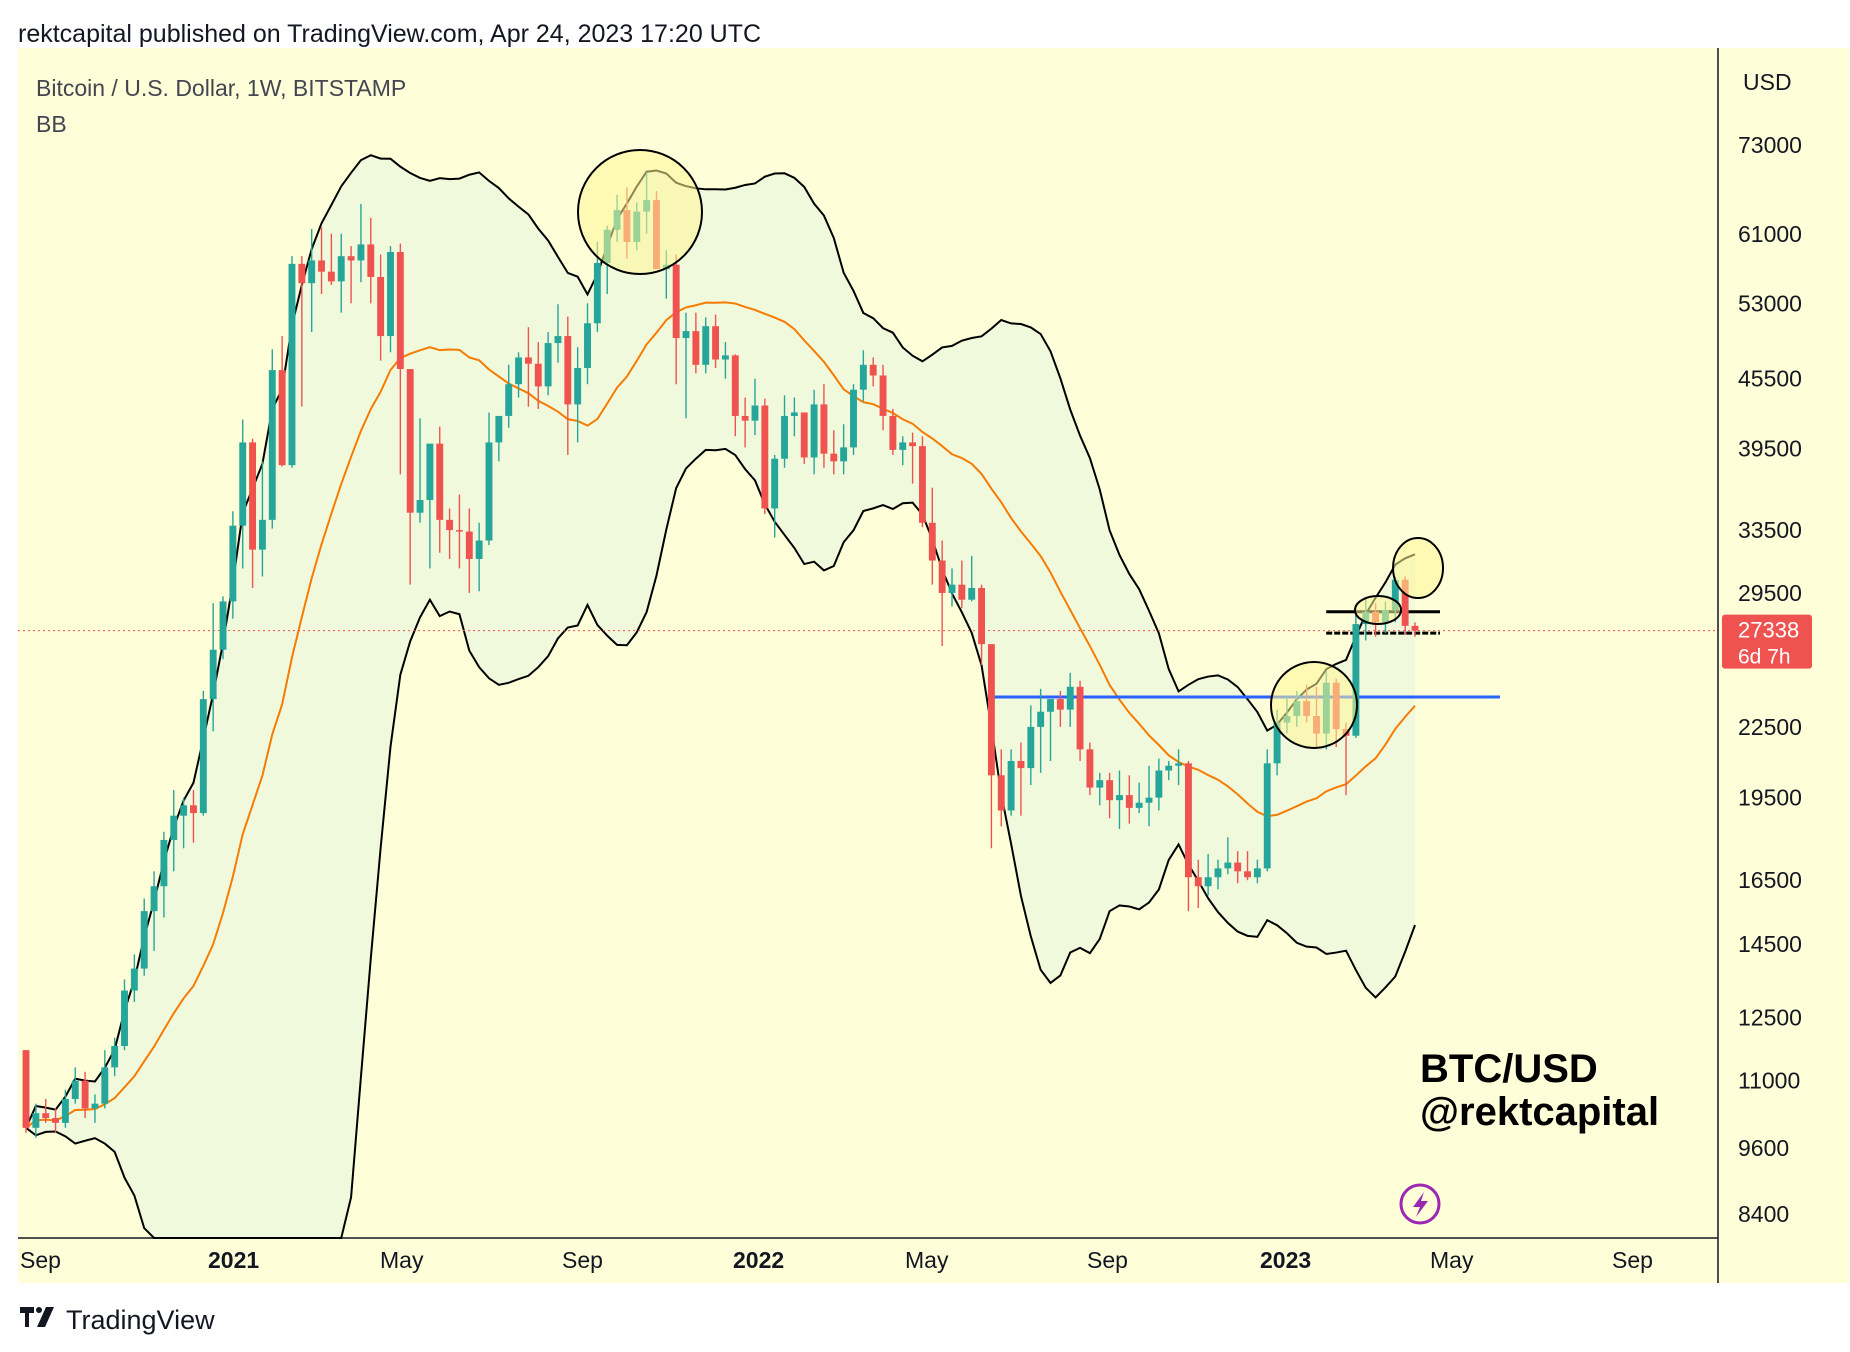  What do you see at coordinates (758, 1260) in the screenshot?
I see `time-tick: 2022` at bounding box center [758, 1260].